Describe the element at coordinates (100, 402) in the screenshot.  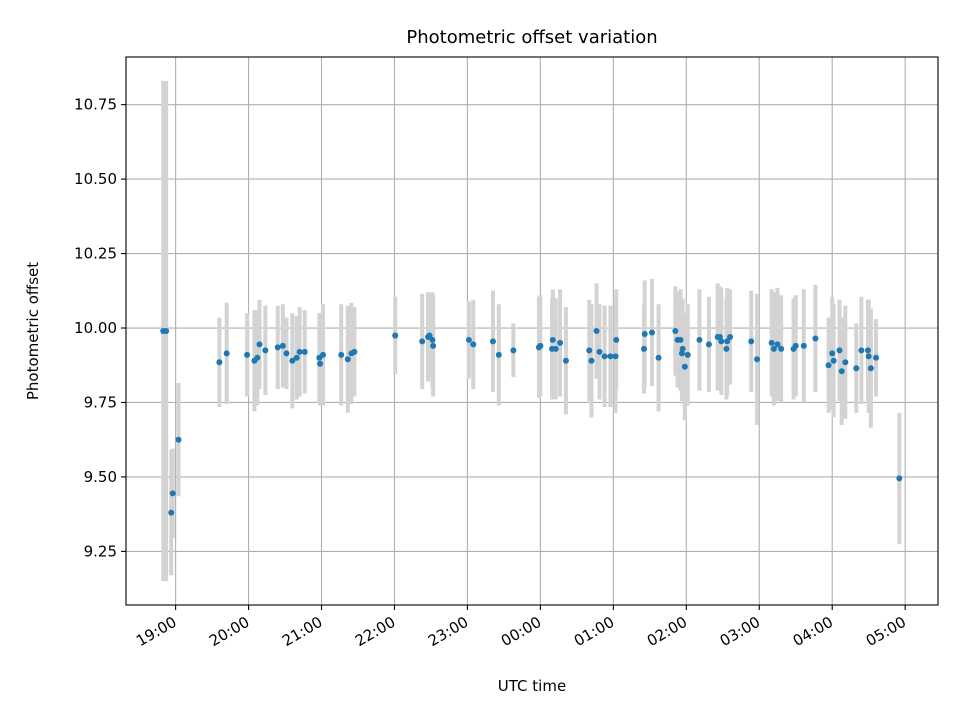
I see `y-tick-label: 9.75` at that location.